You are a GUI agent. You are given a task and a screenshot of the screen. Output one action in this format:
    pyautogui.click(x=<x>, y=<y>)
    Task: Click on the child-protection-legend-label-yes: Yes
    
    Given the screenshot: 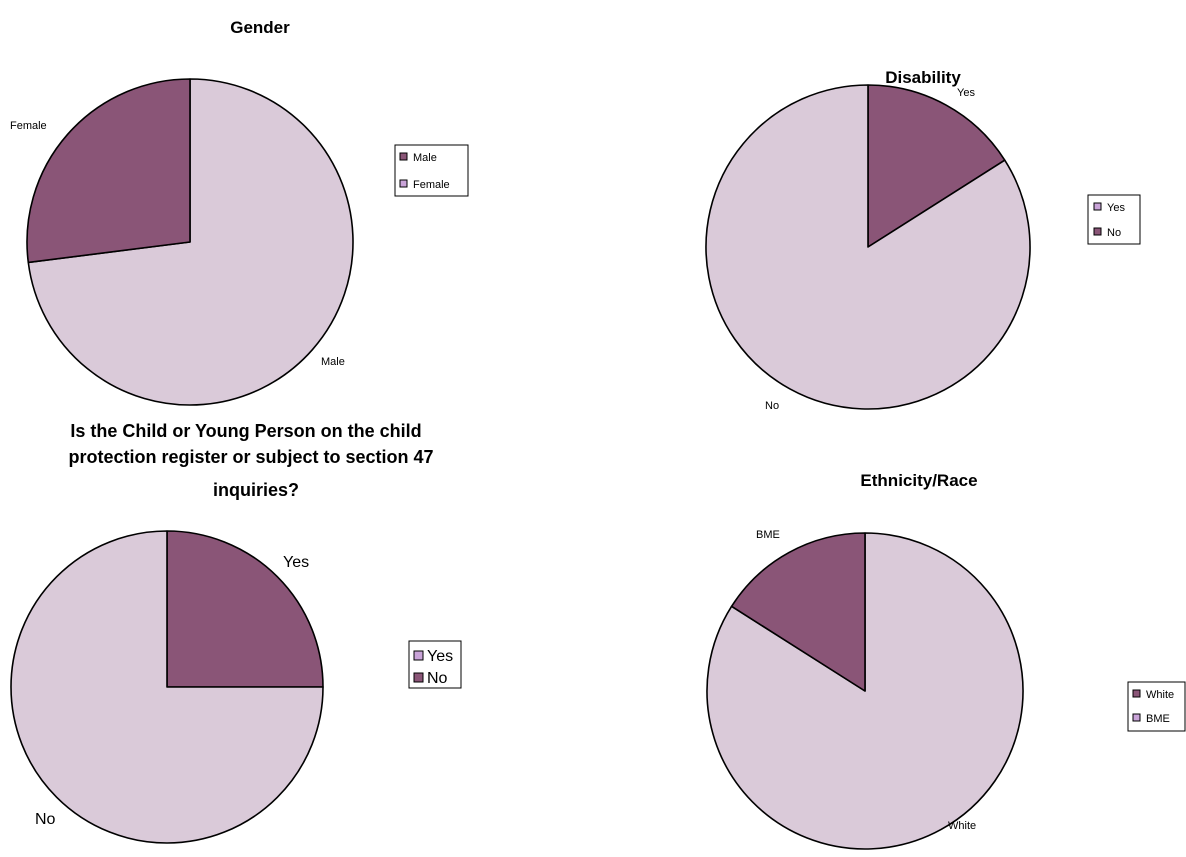 What is the action you would take?
    pyautogui.click(x=440, y=656)
    